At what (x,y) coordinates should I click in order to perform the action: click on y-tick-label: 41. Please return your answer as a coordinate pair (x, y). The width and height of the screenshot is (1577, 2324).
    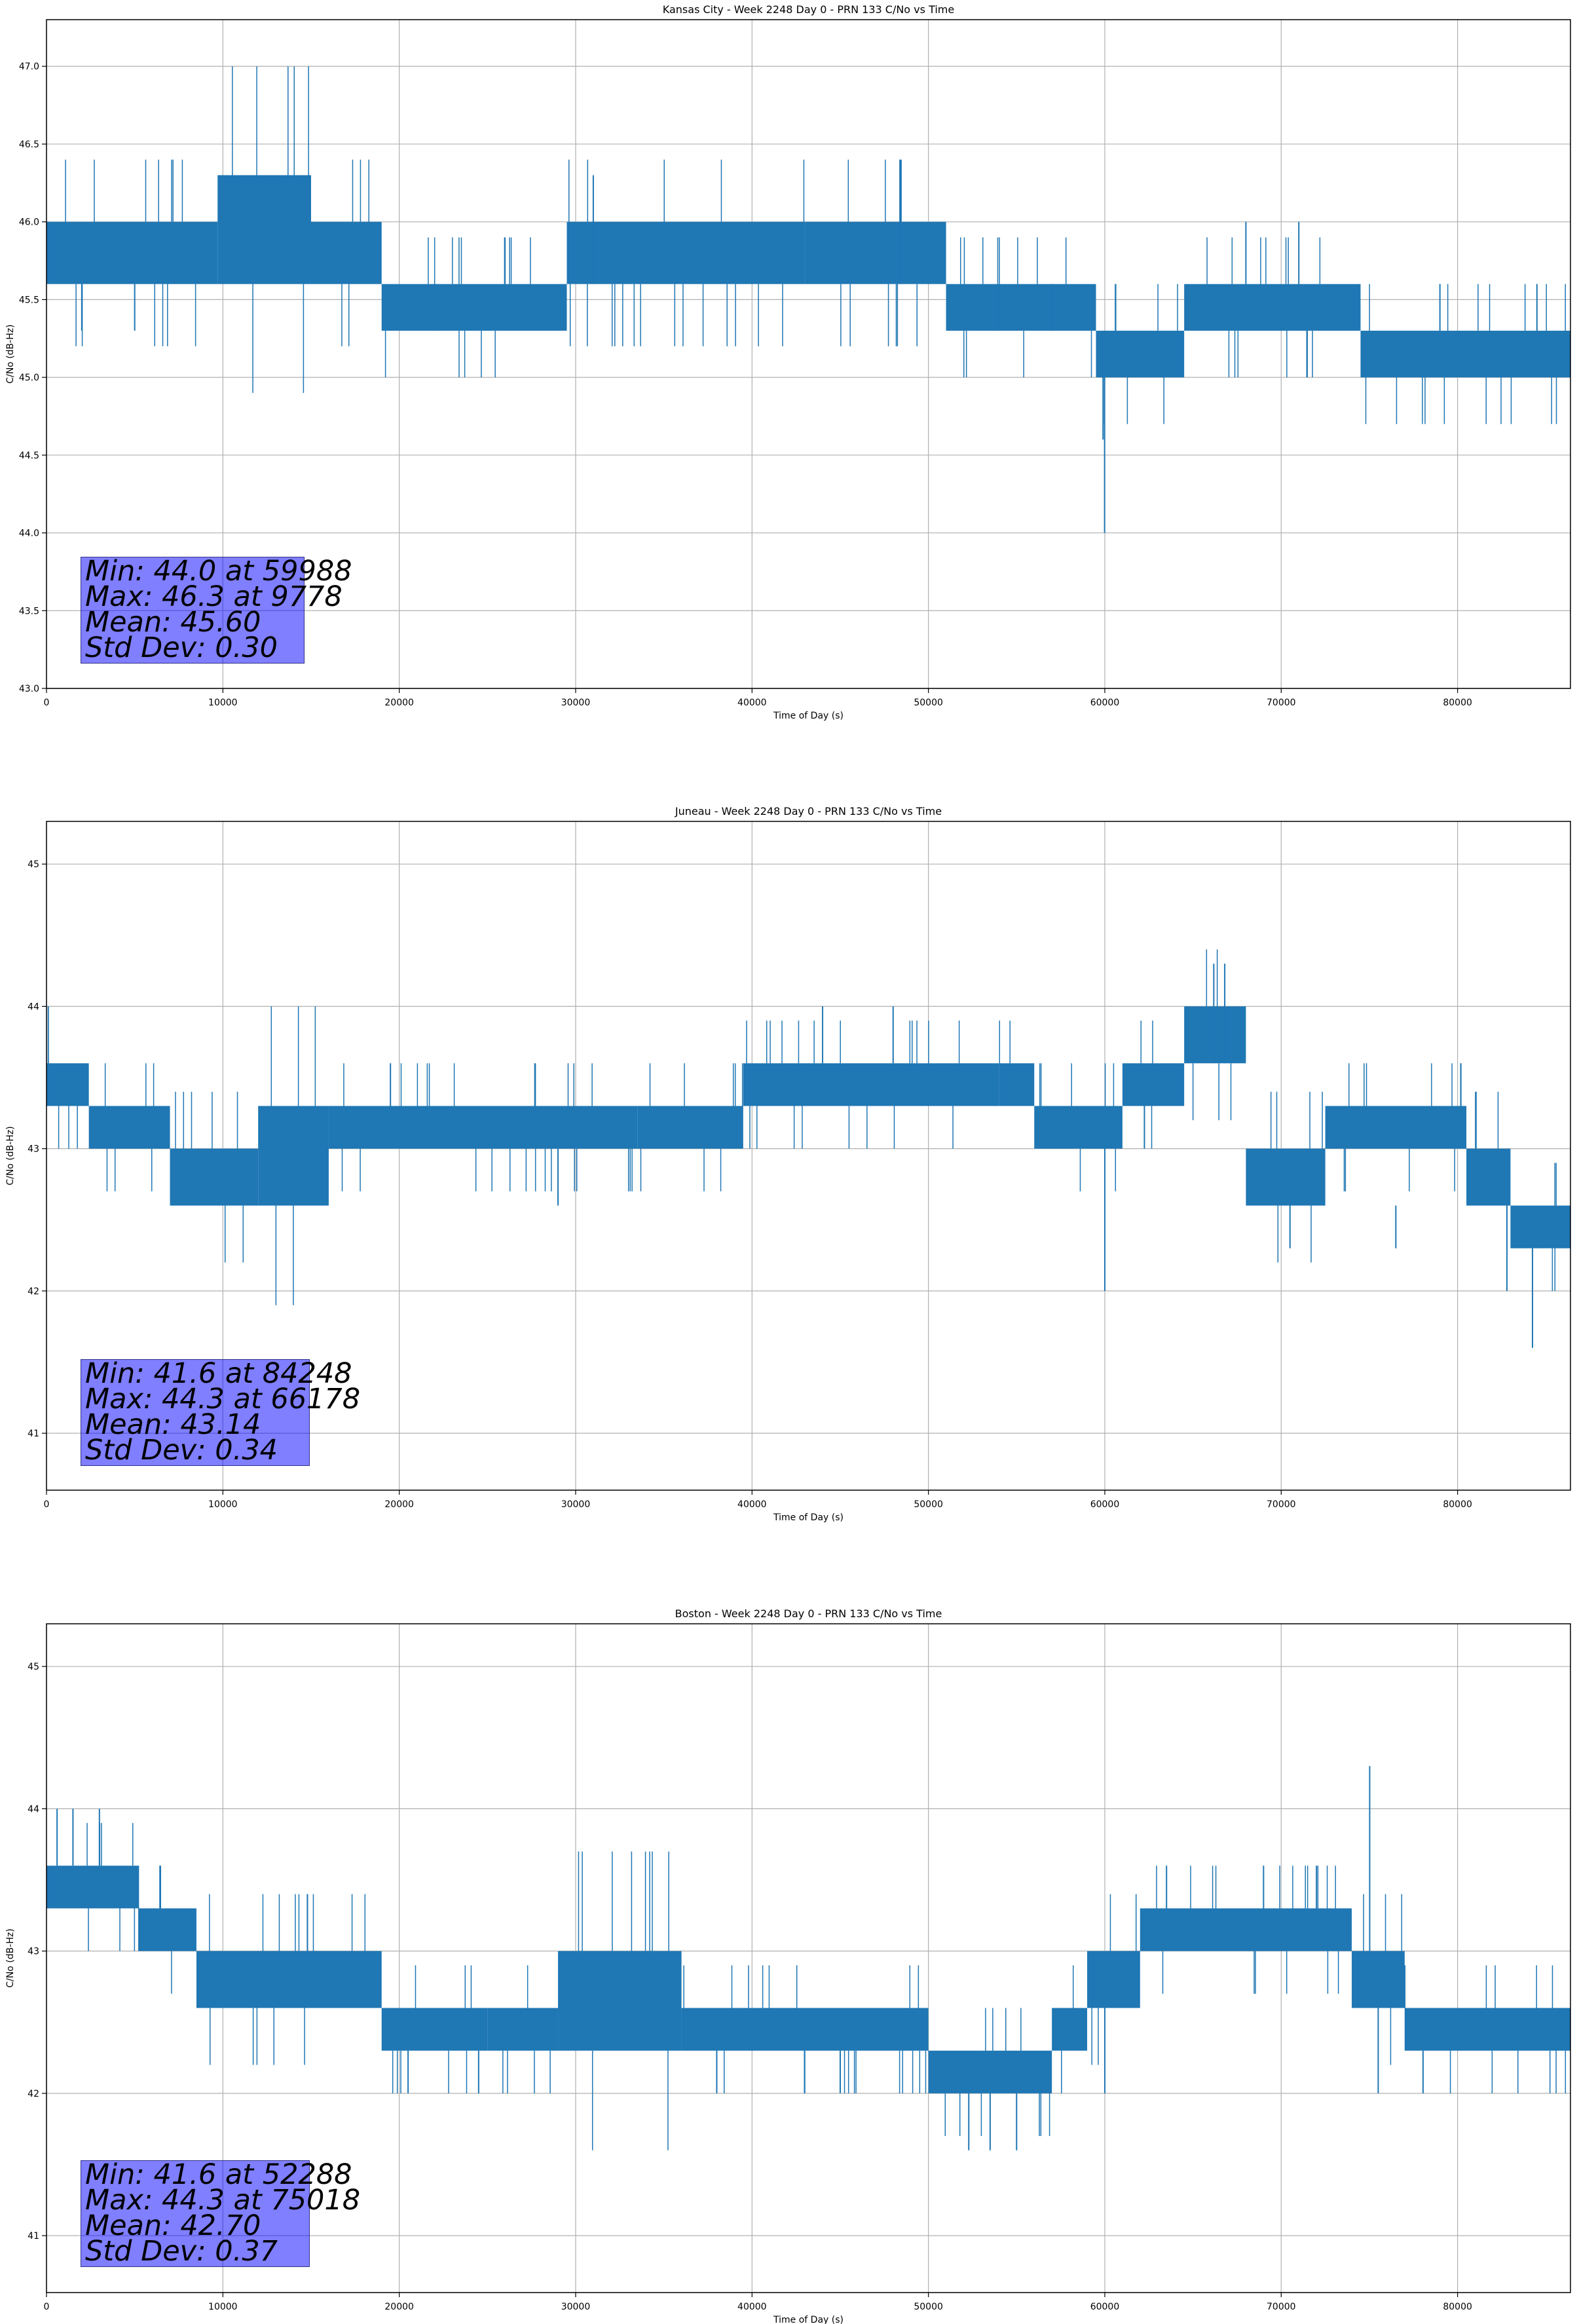
    Looking at the image, I should click on (33, 2236).